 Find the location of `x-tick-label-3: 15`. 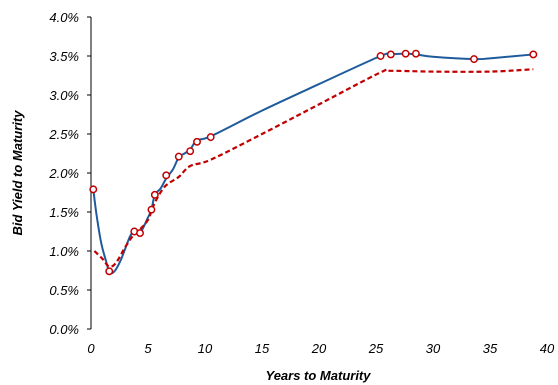

x-tick-label-3: 15 is located at coordinates (262, 348).